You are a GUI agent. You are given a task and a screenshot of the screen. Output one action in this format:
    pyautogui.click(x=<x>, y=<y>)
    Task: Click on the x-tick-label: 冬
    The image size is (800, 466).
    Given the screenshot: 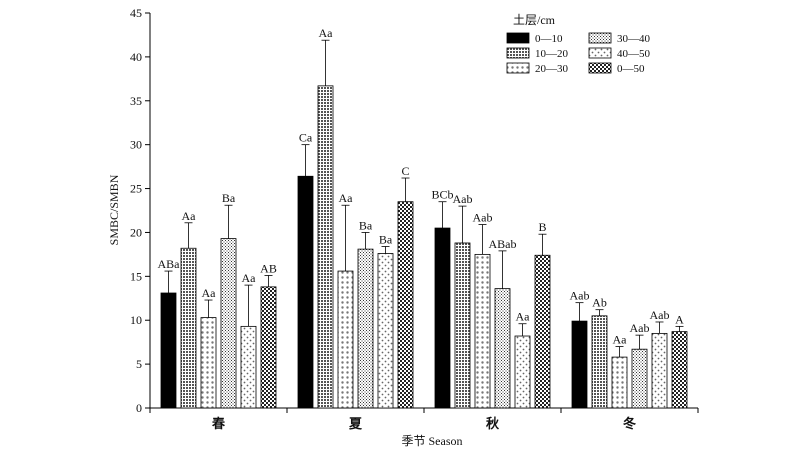 What is the action you would take?
    pyautogui.click(x=629, y=423)
    